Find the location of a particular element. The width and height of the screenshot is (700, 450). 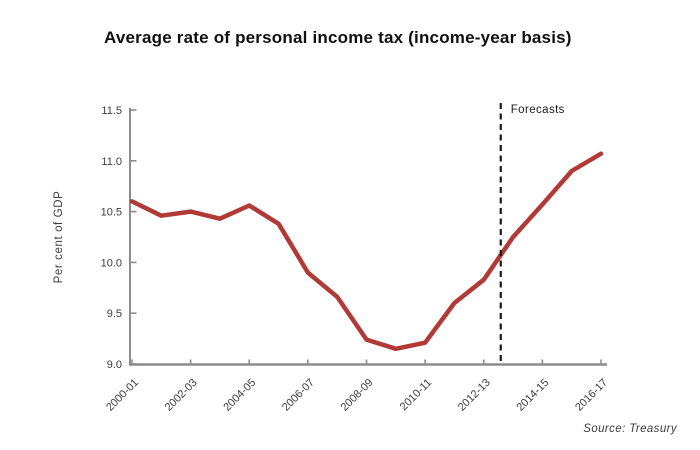

y-tick-label: 11.5 is located at coordinates (111, 111).